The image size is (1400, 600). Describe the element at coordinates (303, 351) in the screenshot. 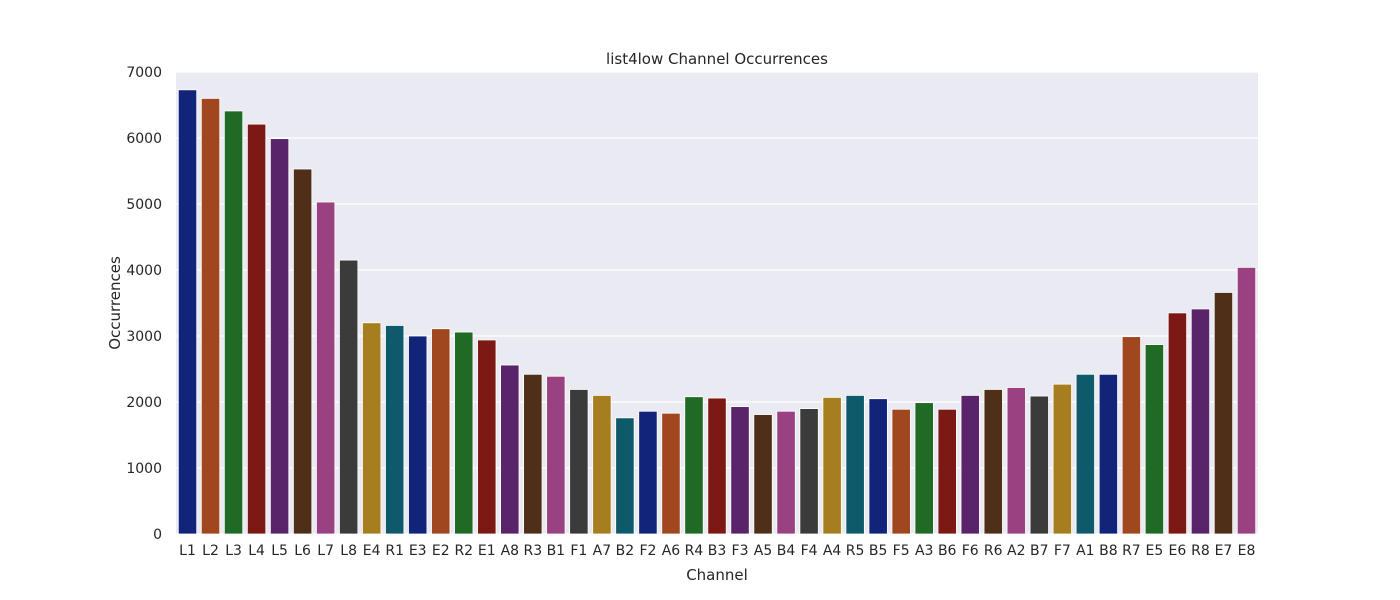

I see `bar-l6` at that location.